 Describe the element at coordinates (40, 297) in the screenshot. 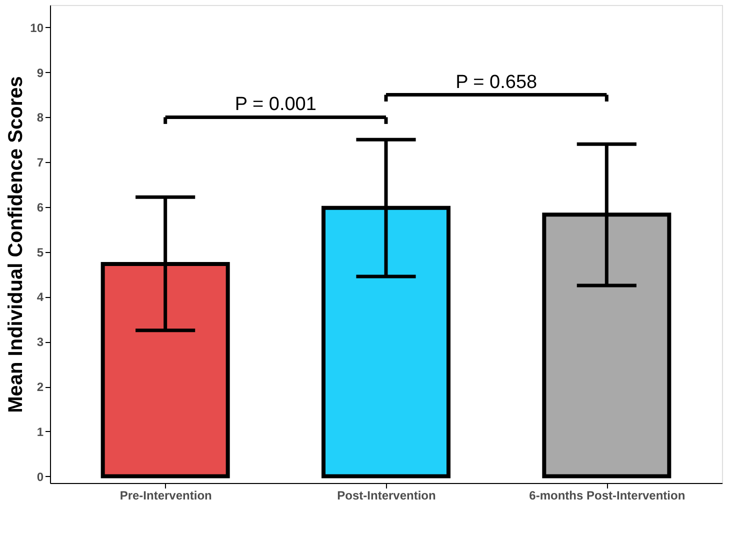

I see `y-tick-label: 4` at that location.